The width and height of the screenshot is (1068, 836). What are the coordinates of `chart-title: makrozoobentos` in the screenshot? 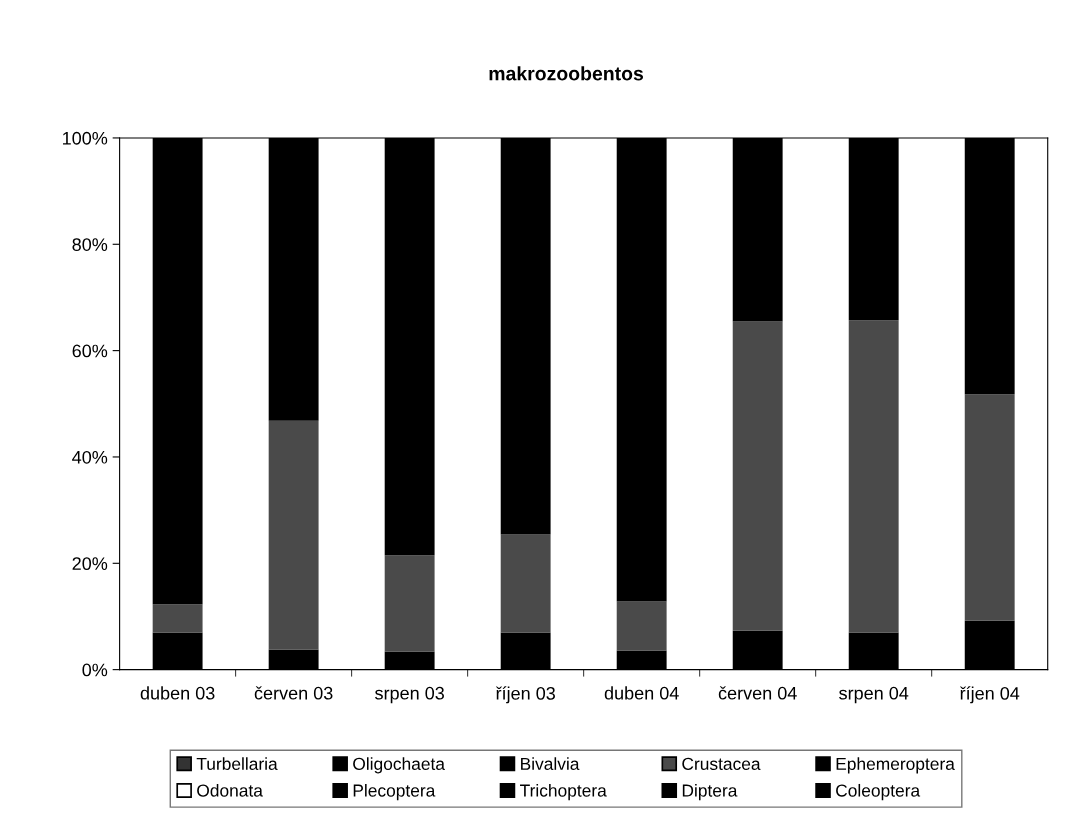 It's located at (566, 73).